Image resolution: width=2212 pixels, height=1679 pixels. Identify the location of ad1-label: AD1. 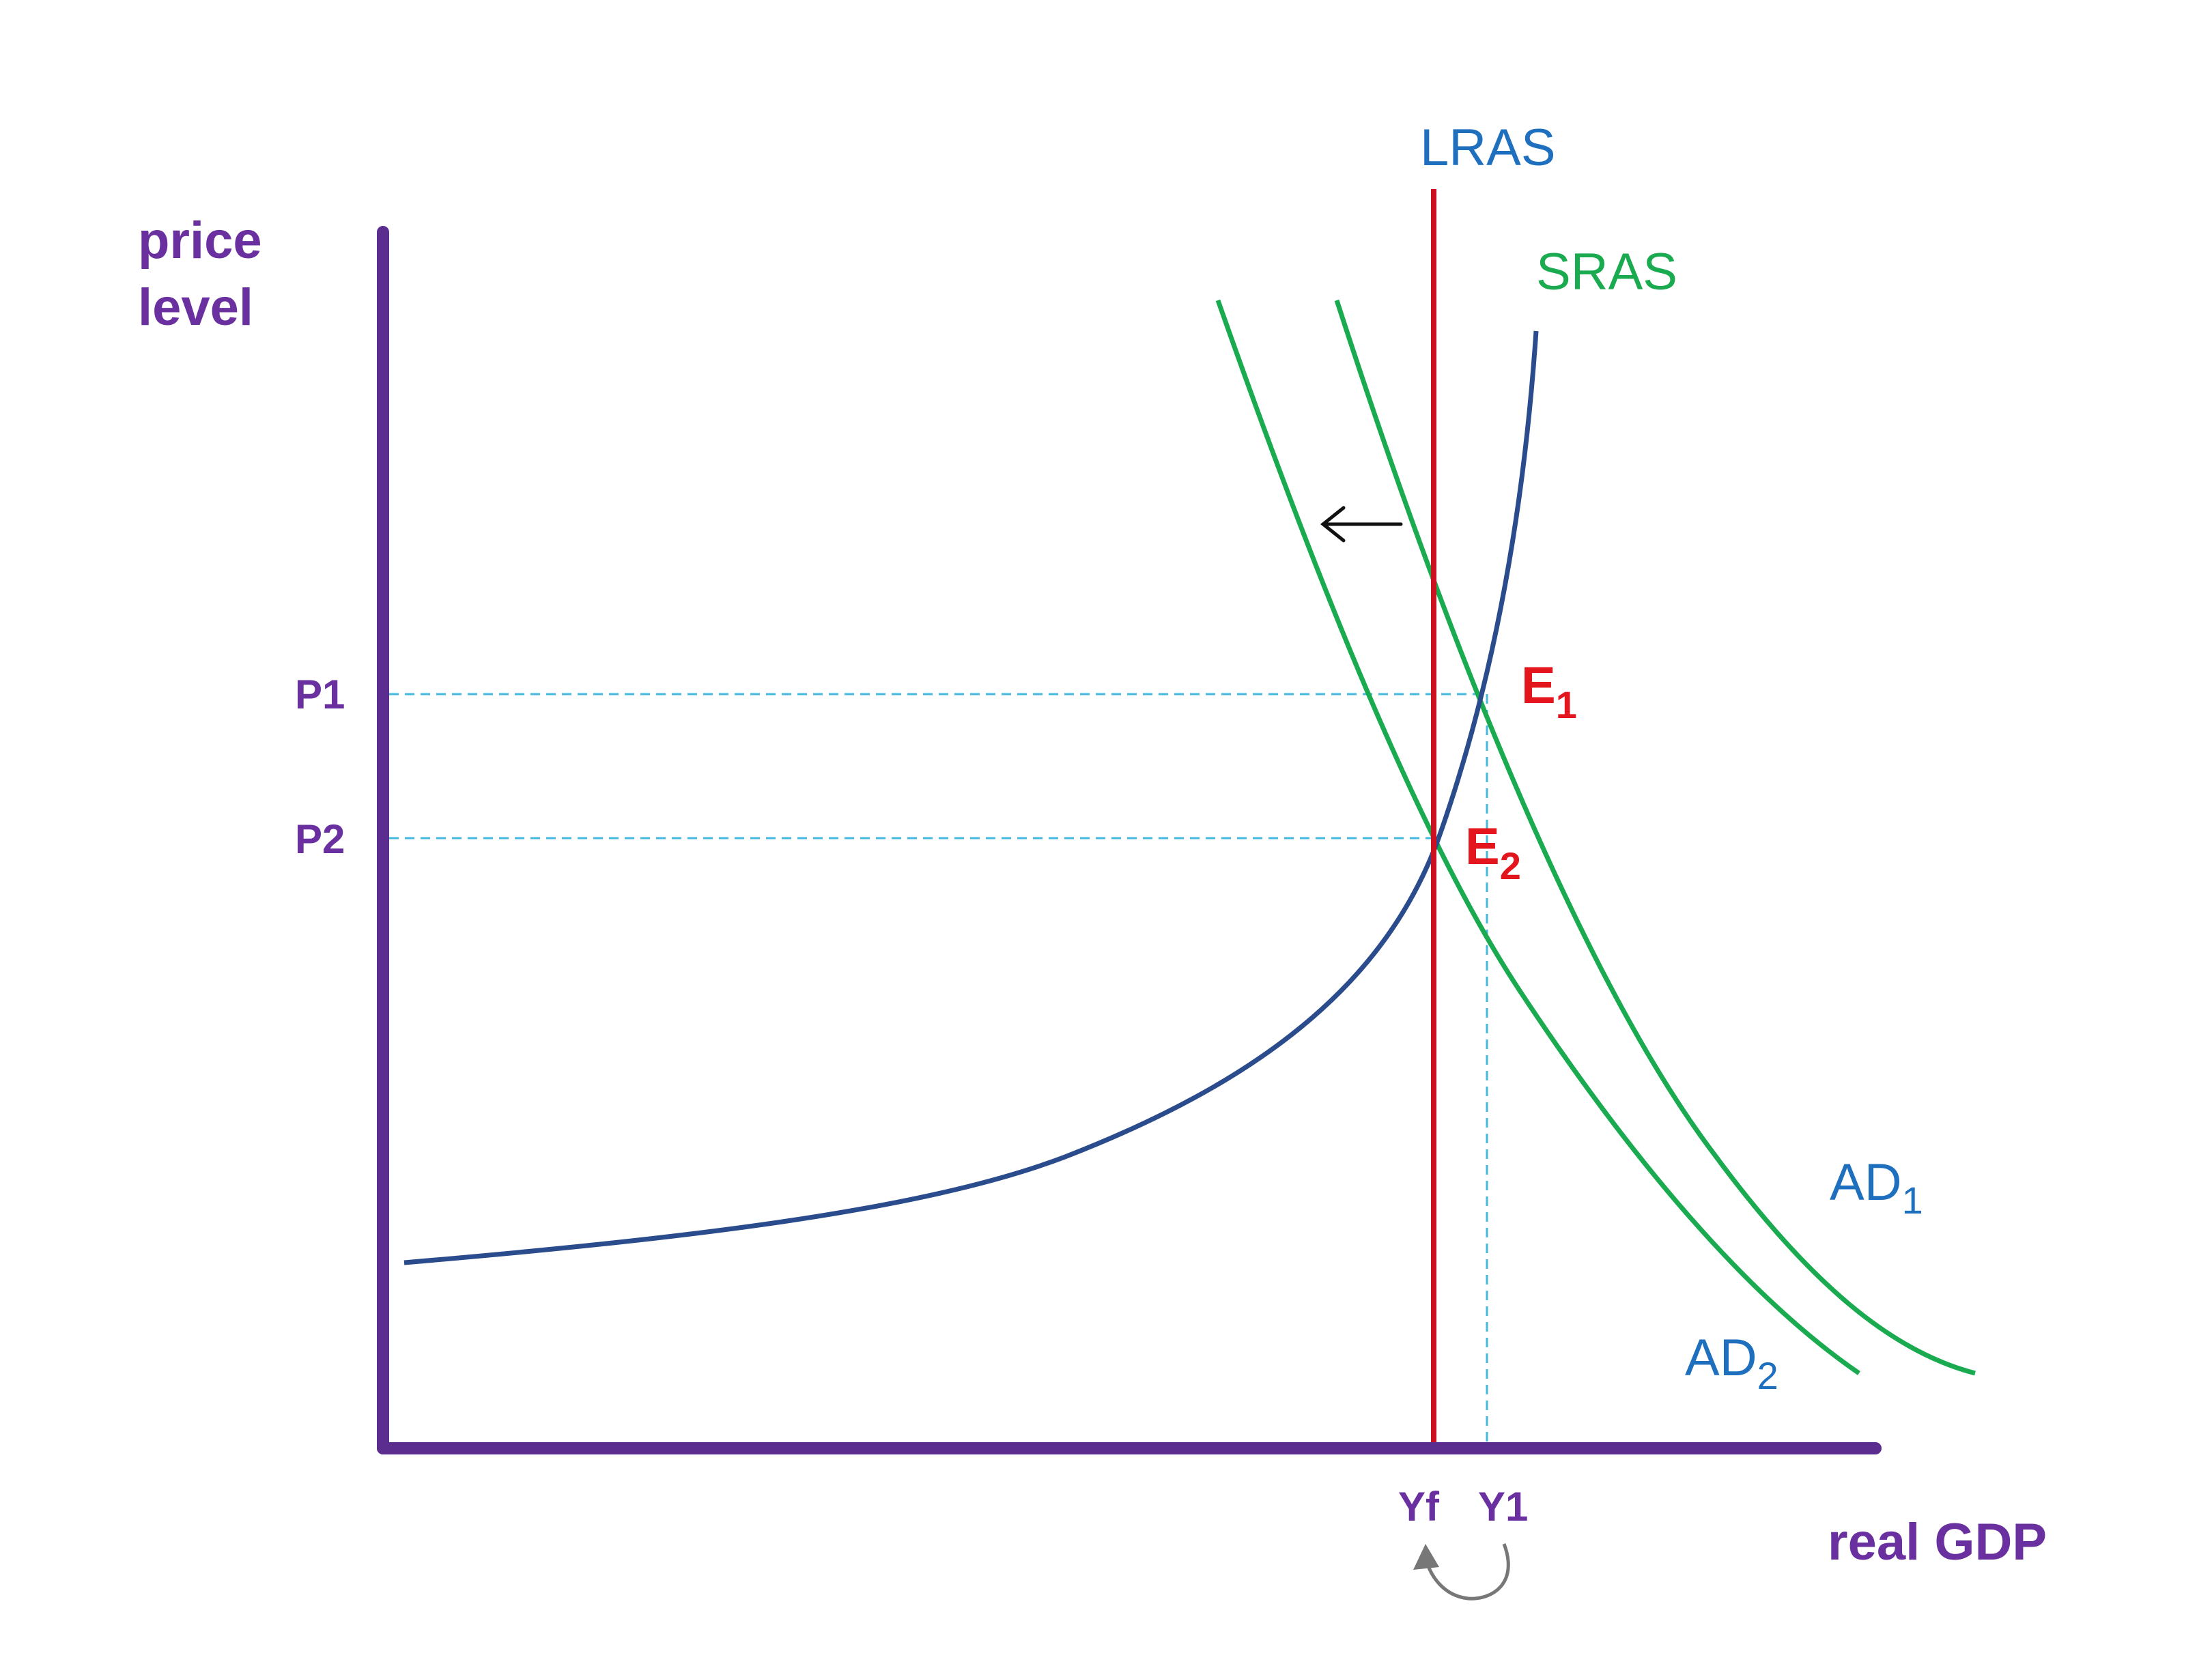
(1876, 1187).